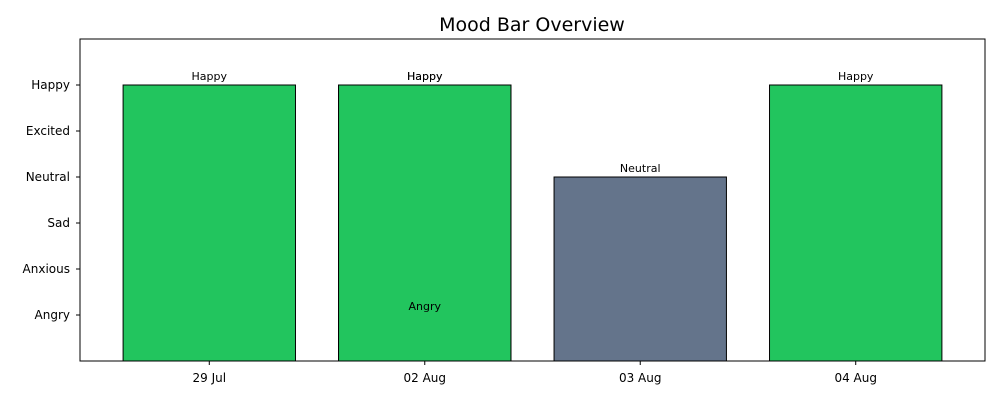  What do you see at coordinates (640, 378) in the screenshot?
I see `x-tick-label: 03 Aug` at bounding box center [640, 378].